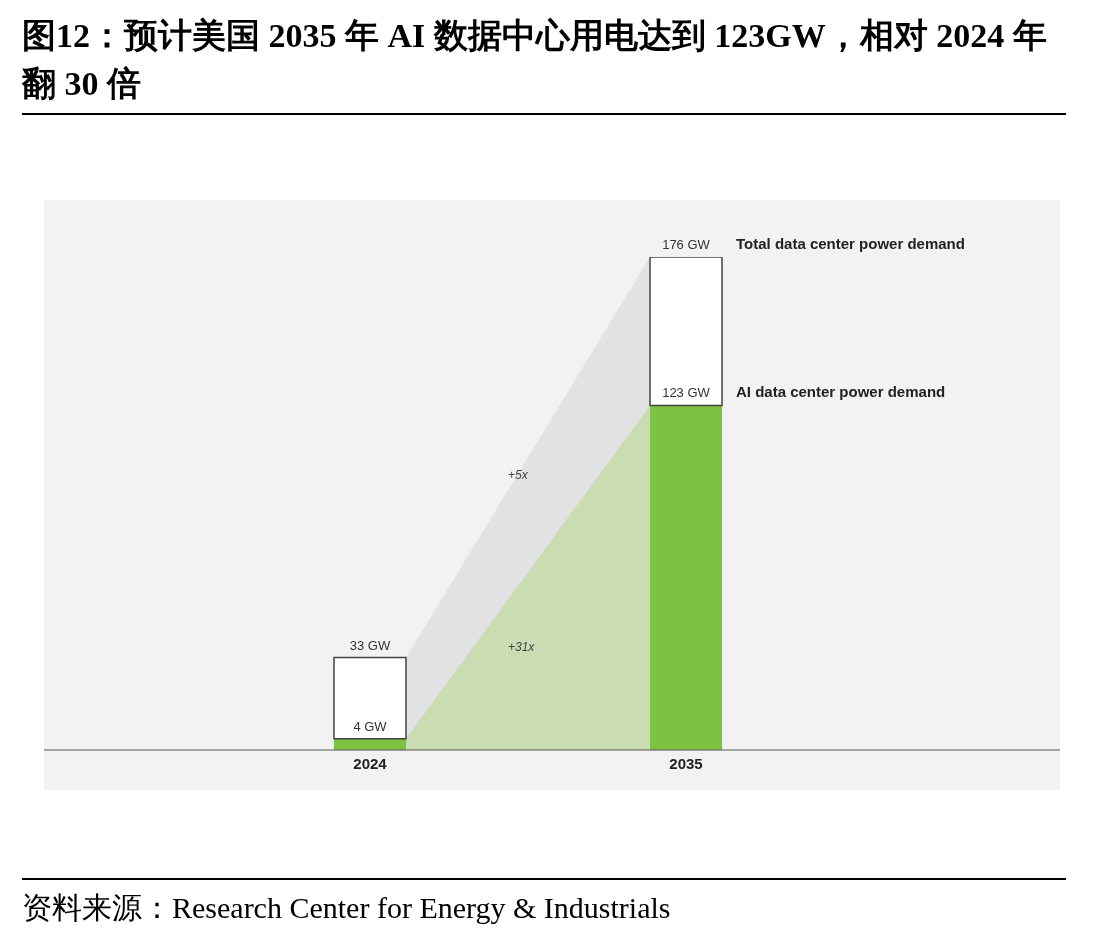  Describe the element at coordinates (535, 60) in the screenshot. I see `chart-title: 图12：预计美国 2035 年 AI 数据中心用电达到 123GW，相对 2024 年翻 30 倍` at that location.